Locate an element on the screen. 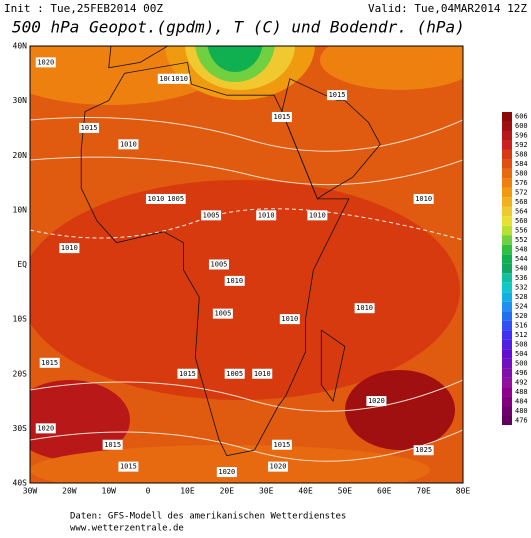 Image resolution: width=531 pixels, height=538 pixels. colorbar-label: 560 is located at coordinates (521, 221).